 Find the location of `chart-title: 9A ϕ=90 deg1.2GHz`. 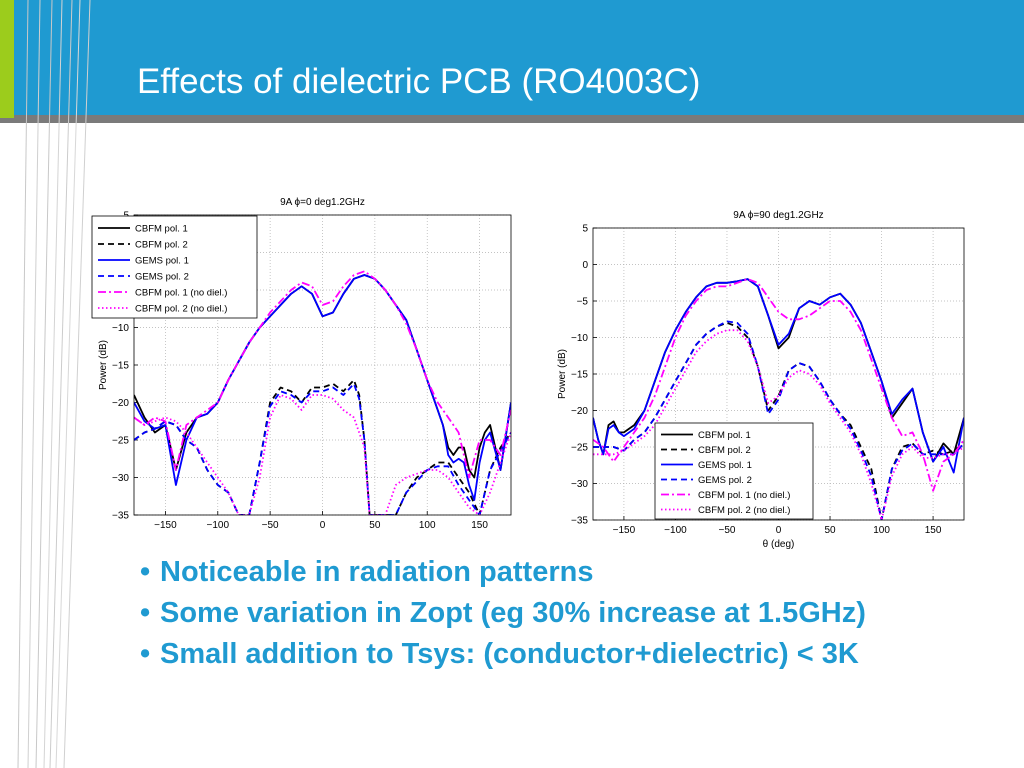

chart-title: 9A ϕ=90 deg1.2GHz is located at coordinates (778, 215).